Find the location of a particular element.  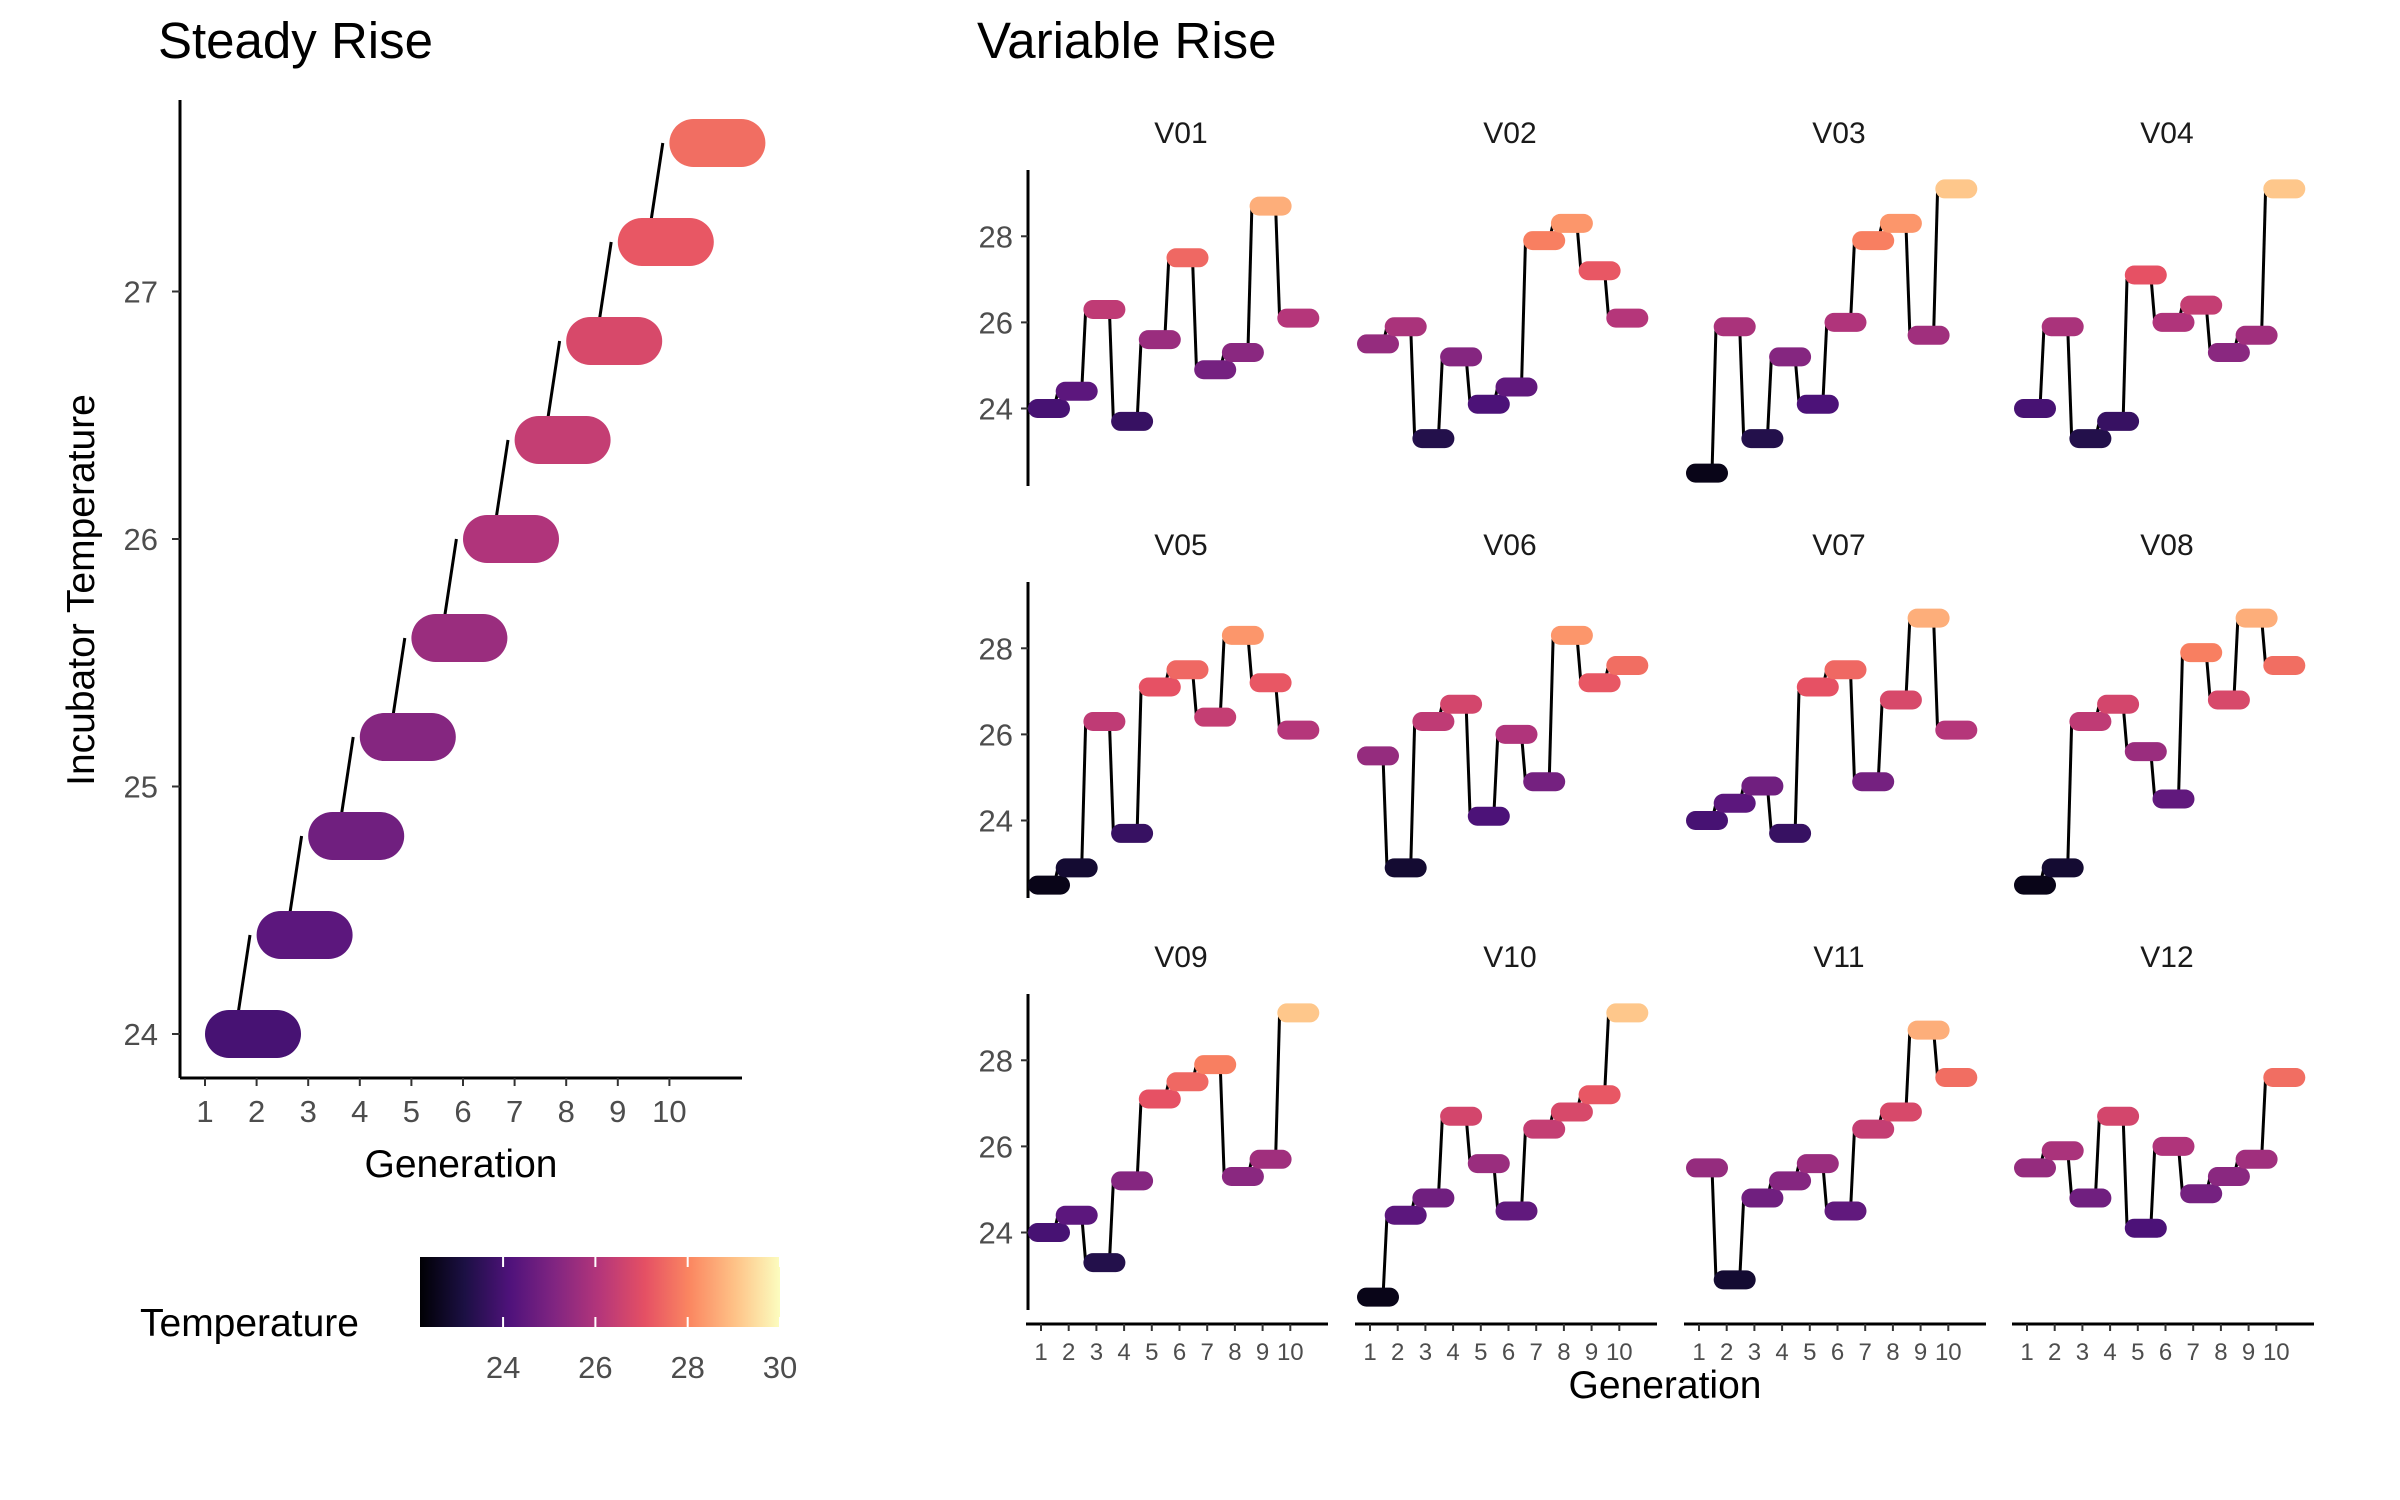

steady-x-tick-label: 9 is located at coordinates (617, 1111).